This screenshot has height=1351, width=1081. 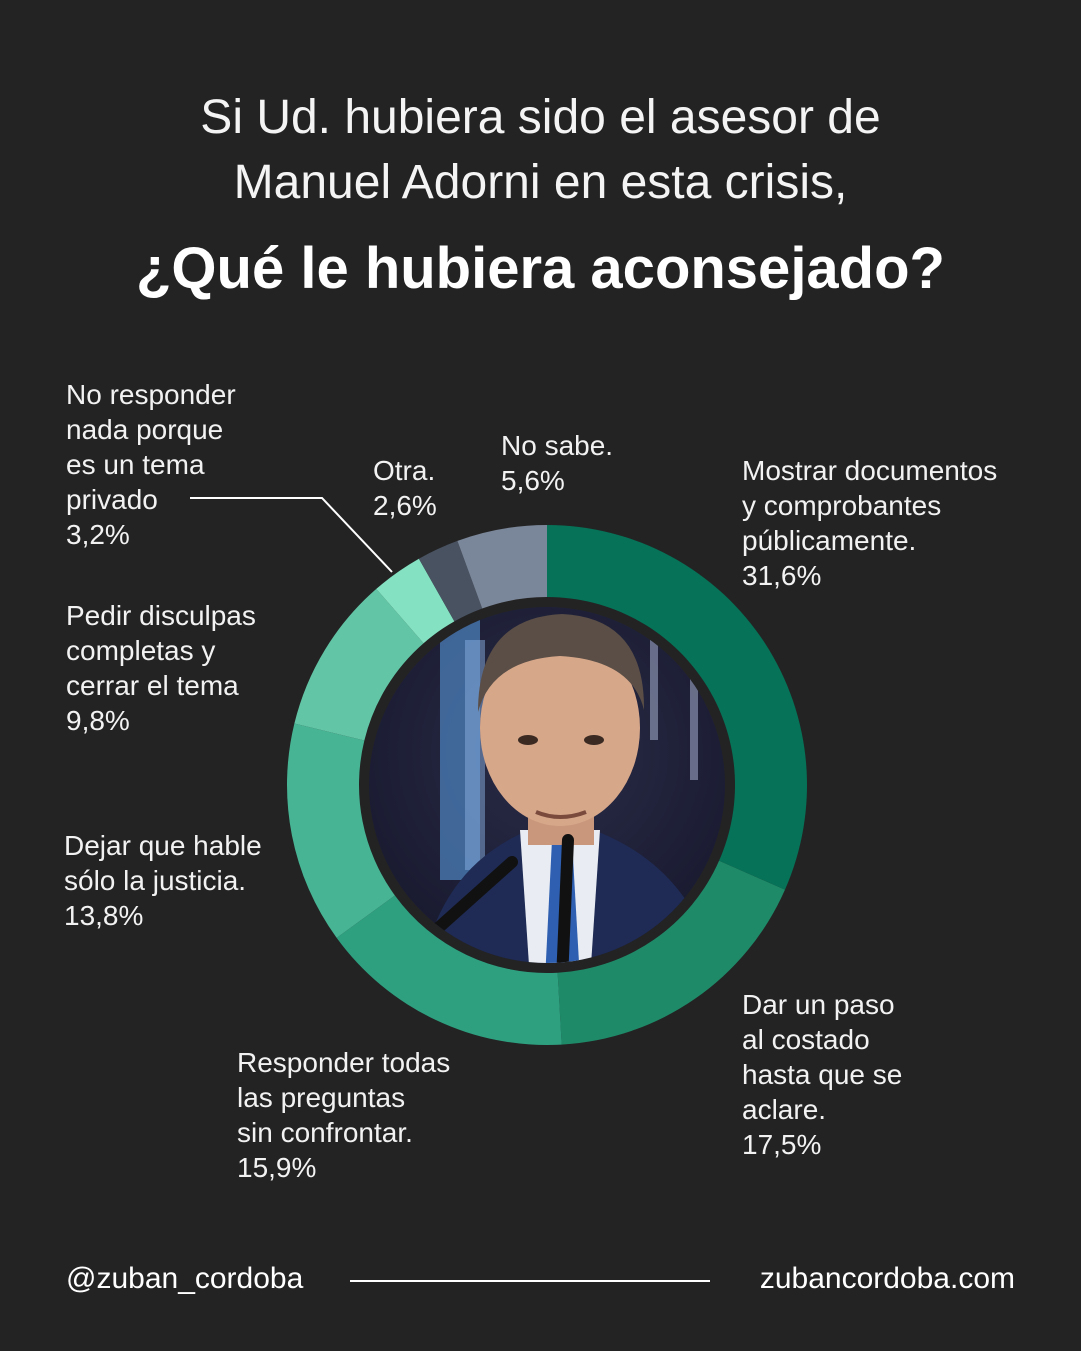 I want to click on slice-label-line: es un tema, so click(x=135, y=464).